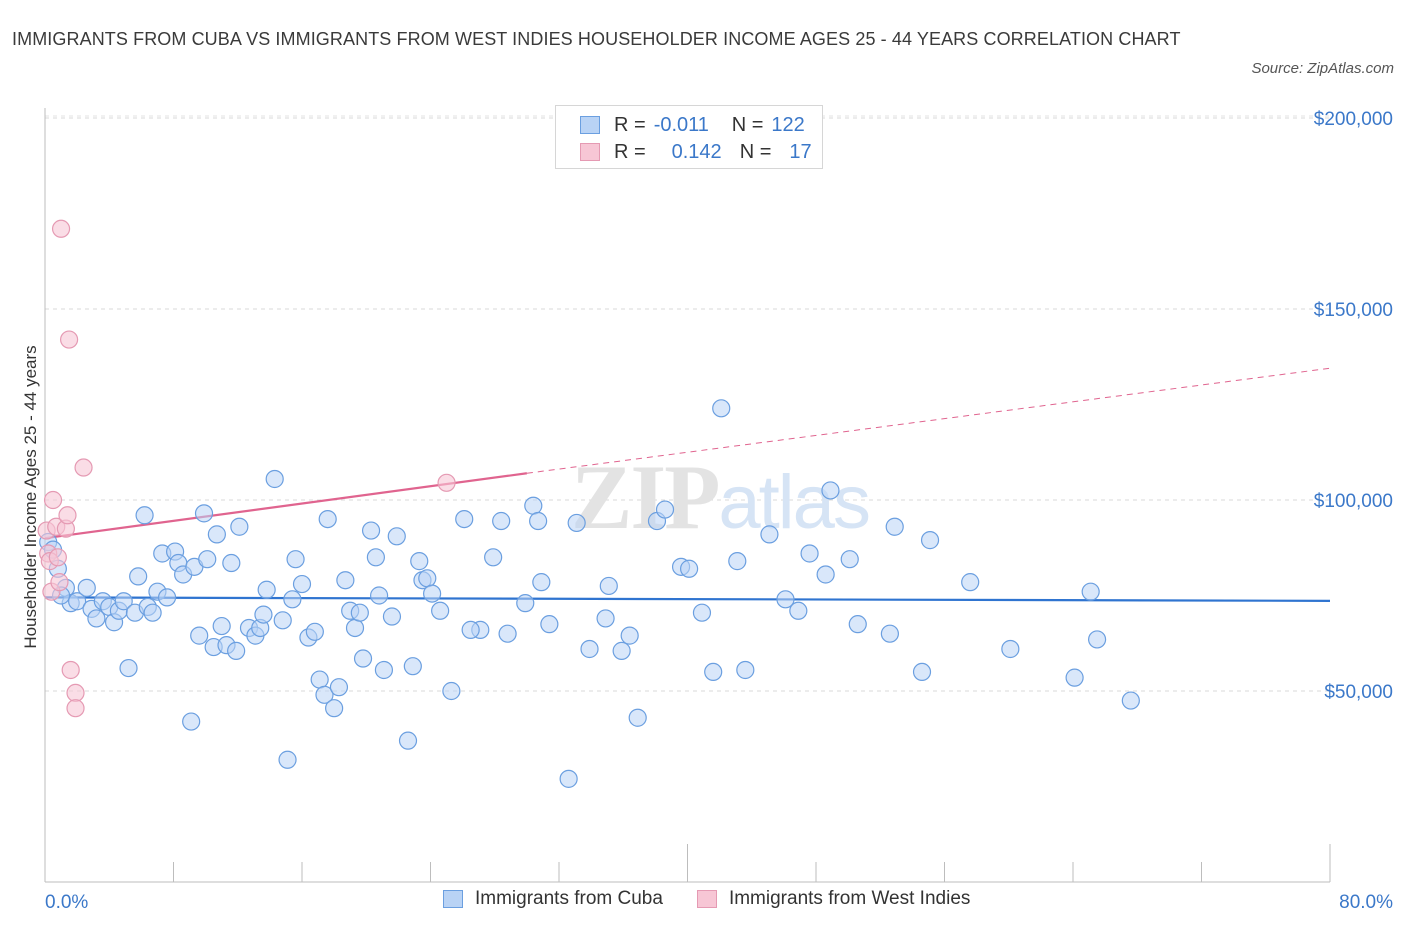  What do you see at coordinates (687, 599) in the screenshot?
I see `trend-line-cuba` at bounding box center [687, 599].